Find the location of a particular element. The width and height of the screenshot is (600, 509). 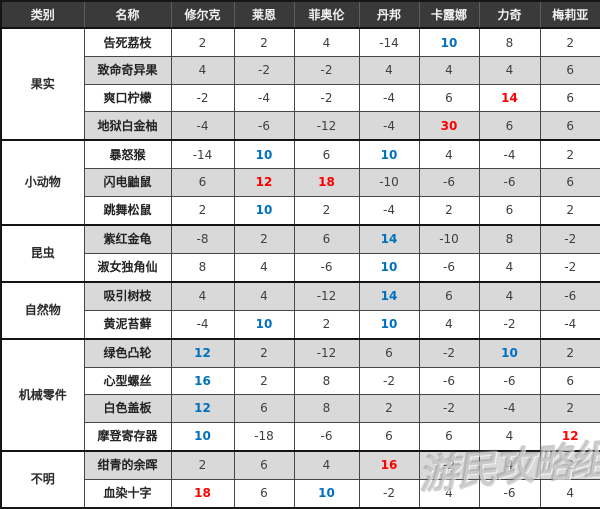

category-cell: 小动物 is located at coordinates (42, 182).